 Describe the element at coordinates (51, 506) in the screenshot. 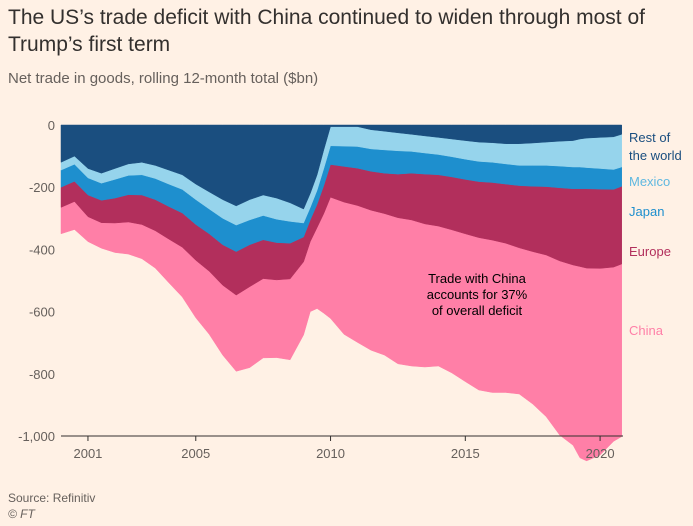

I see `source-note: Source: Refinitiv © FT` at that location.